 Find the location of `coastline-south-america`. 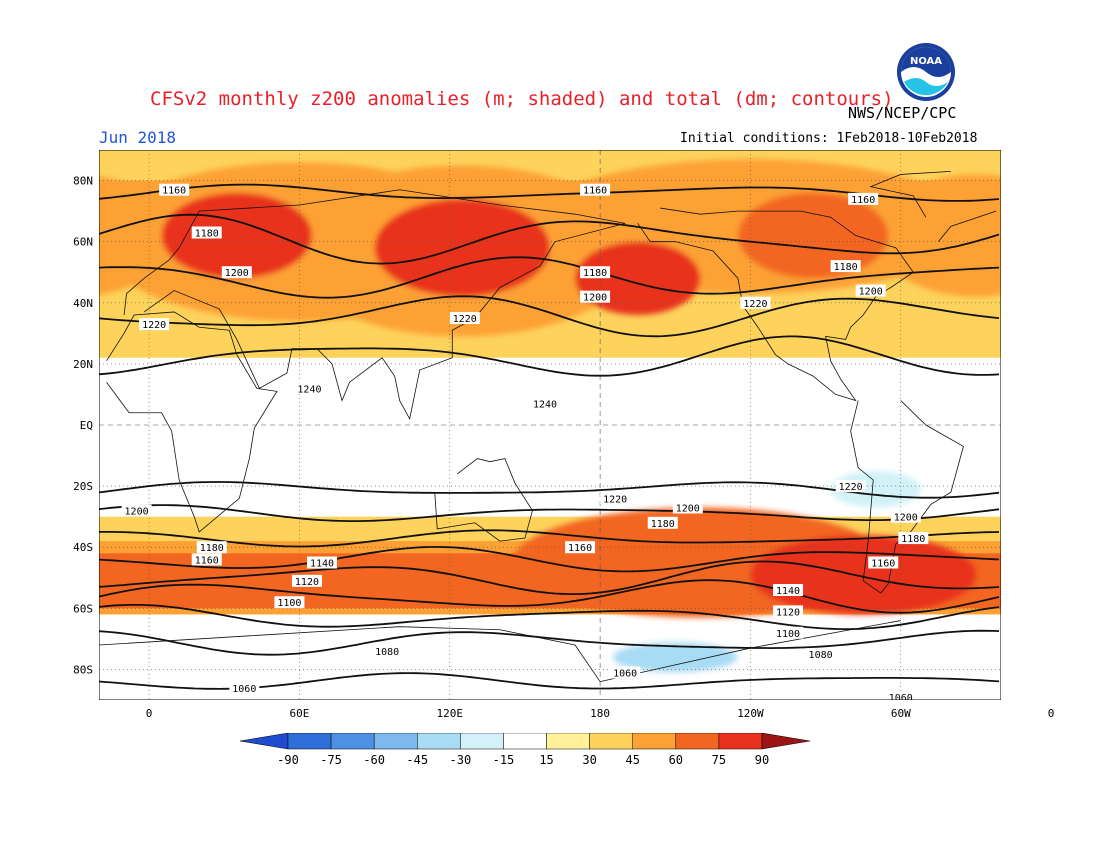

coastline-south-america is located at coordinates (907, 497).